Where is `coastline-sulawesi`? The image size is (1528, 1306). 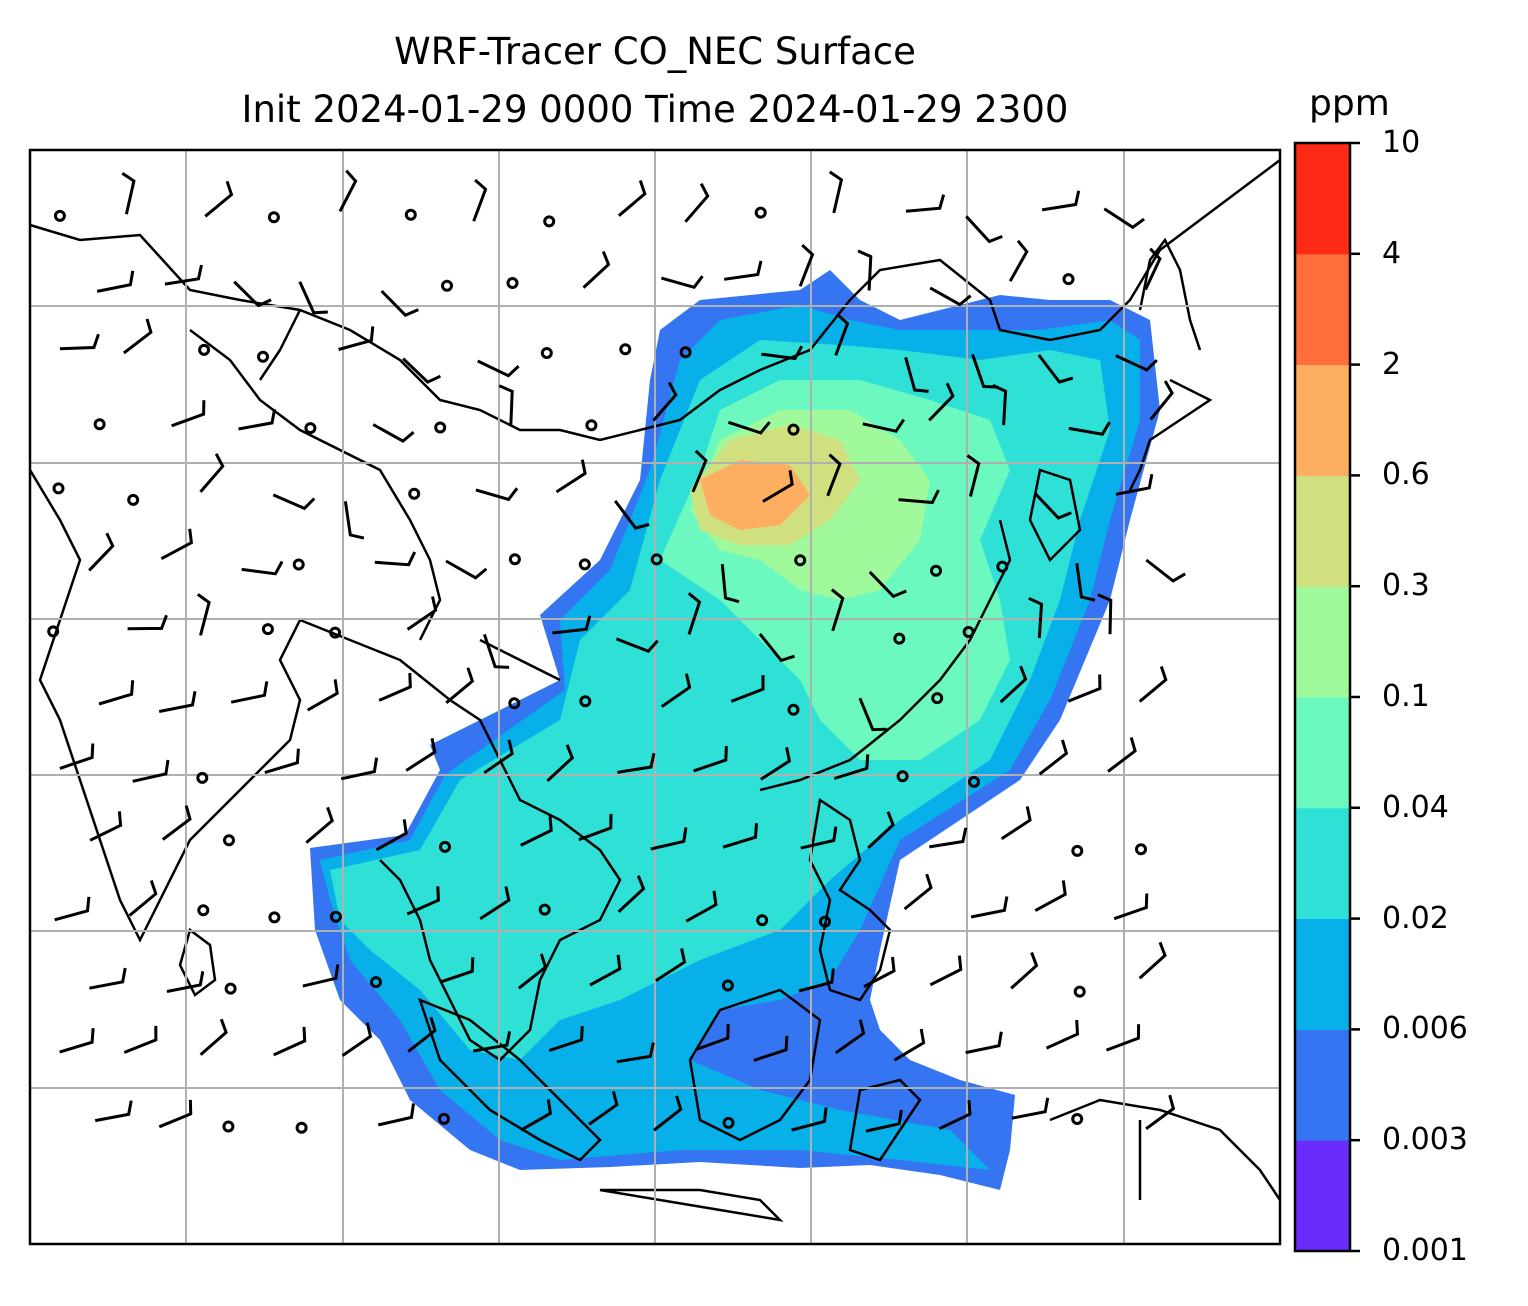
coastline-sulawesi is located at coordinates (885, 1120).